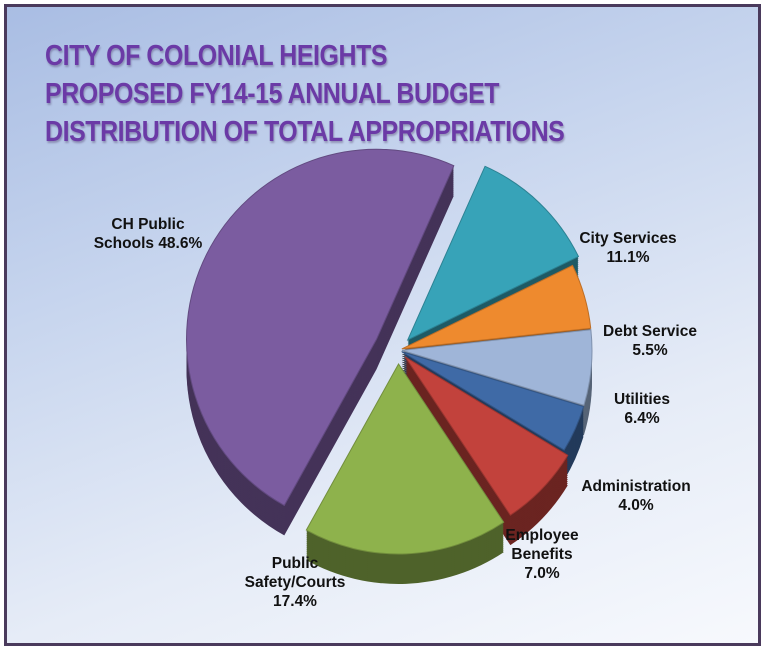 The height and width of the screenshot is (652, 767). I want to click on slice-label-line: Employee, so click(542, 535).